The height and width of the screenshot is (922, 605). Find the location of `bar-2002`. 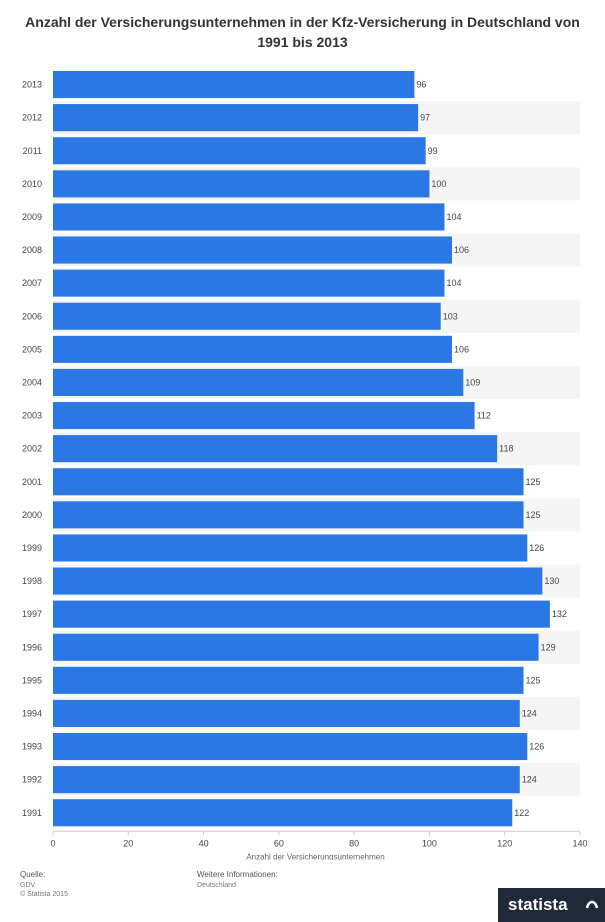

bar-2002 is located at coordinates (275, 449).